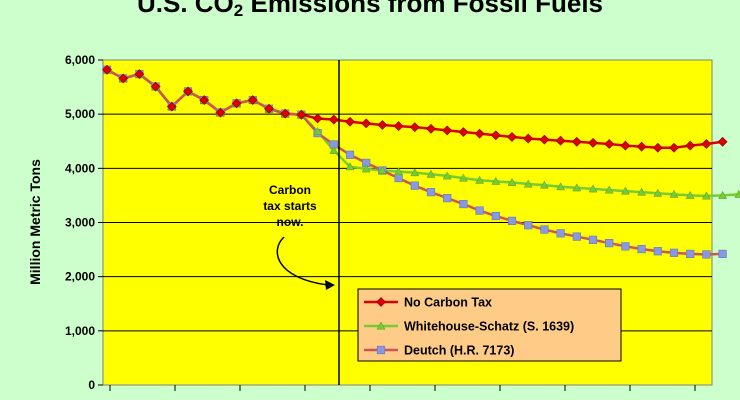 This screenshot has width=740, height=400. What do you see at coordinates (80, 277) in the screenshot?
I see `y-tick-label: 2,000` at bounding box center [80, 277].